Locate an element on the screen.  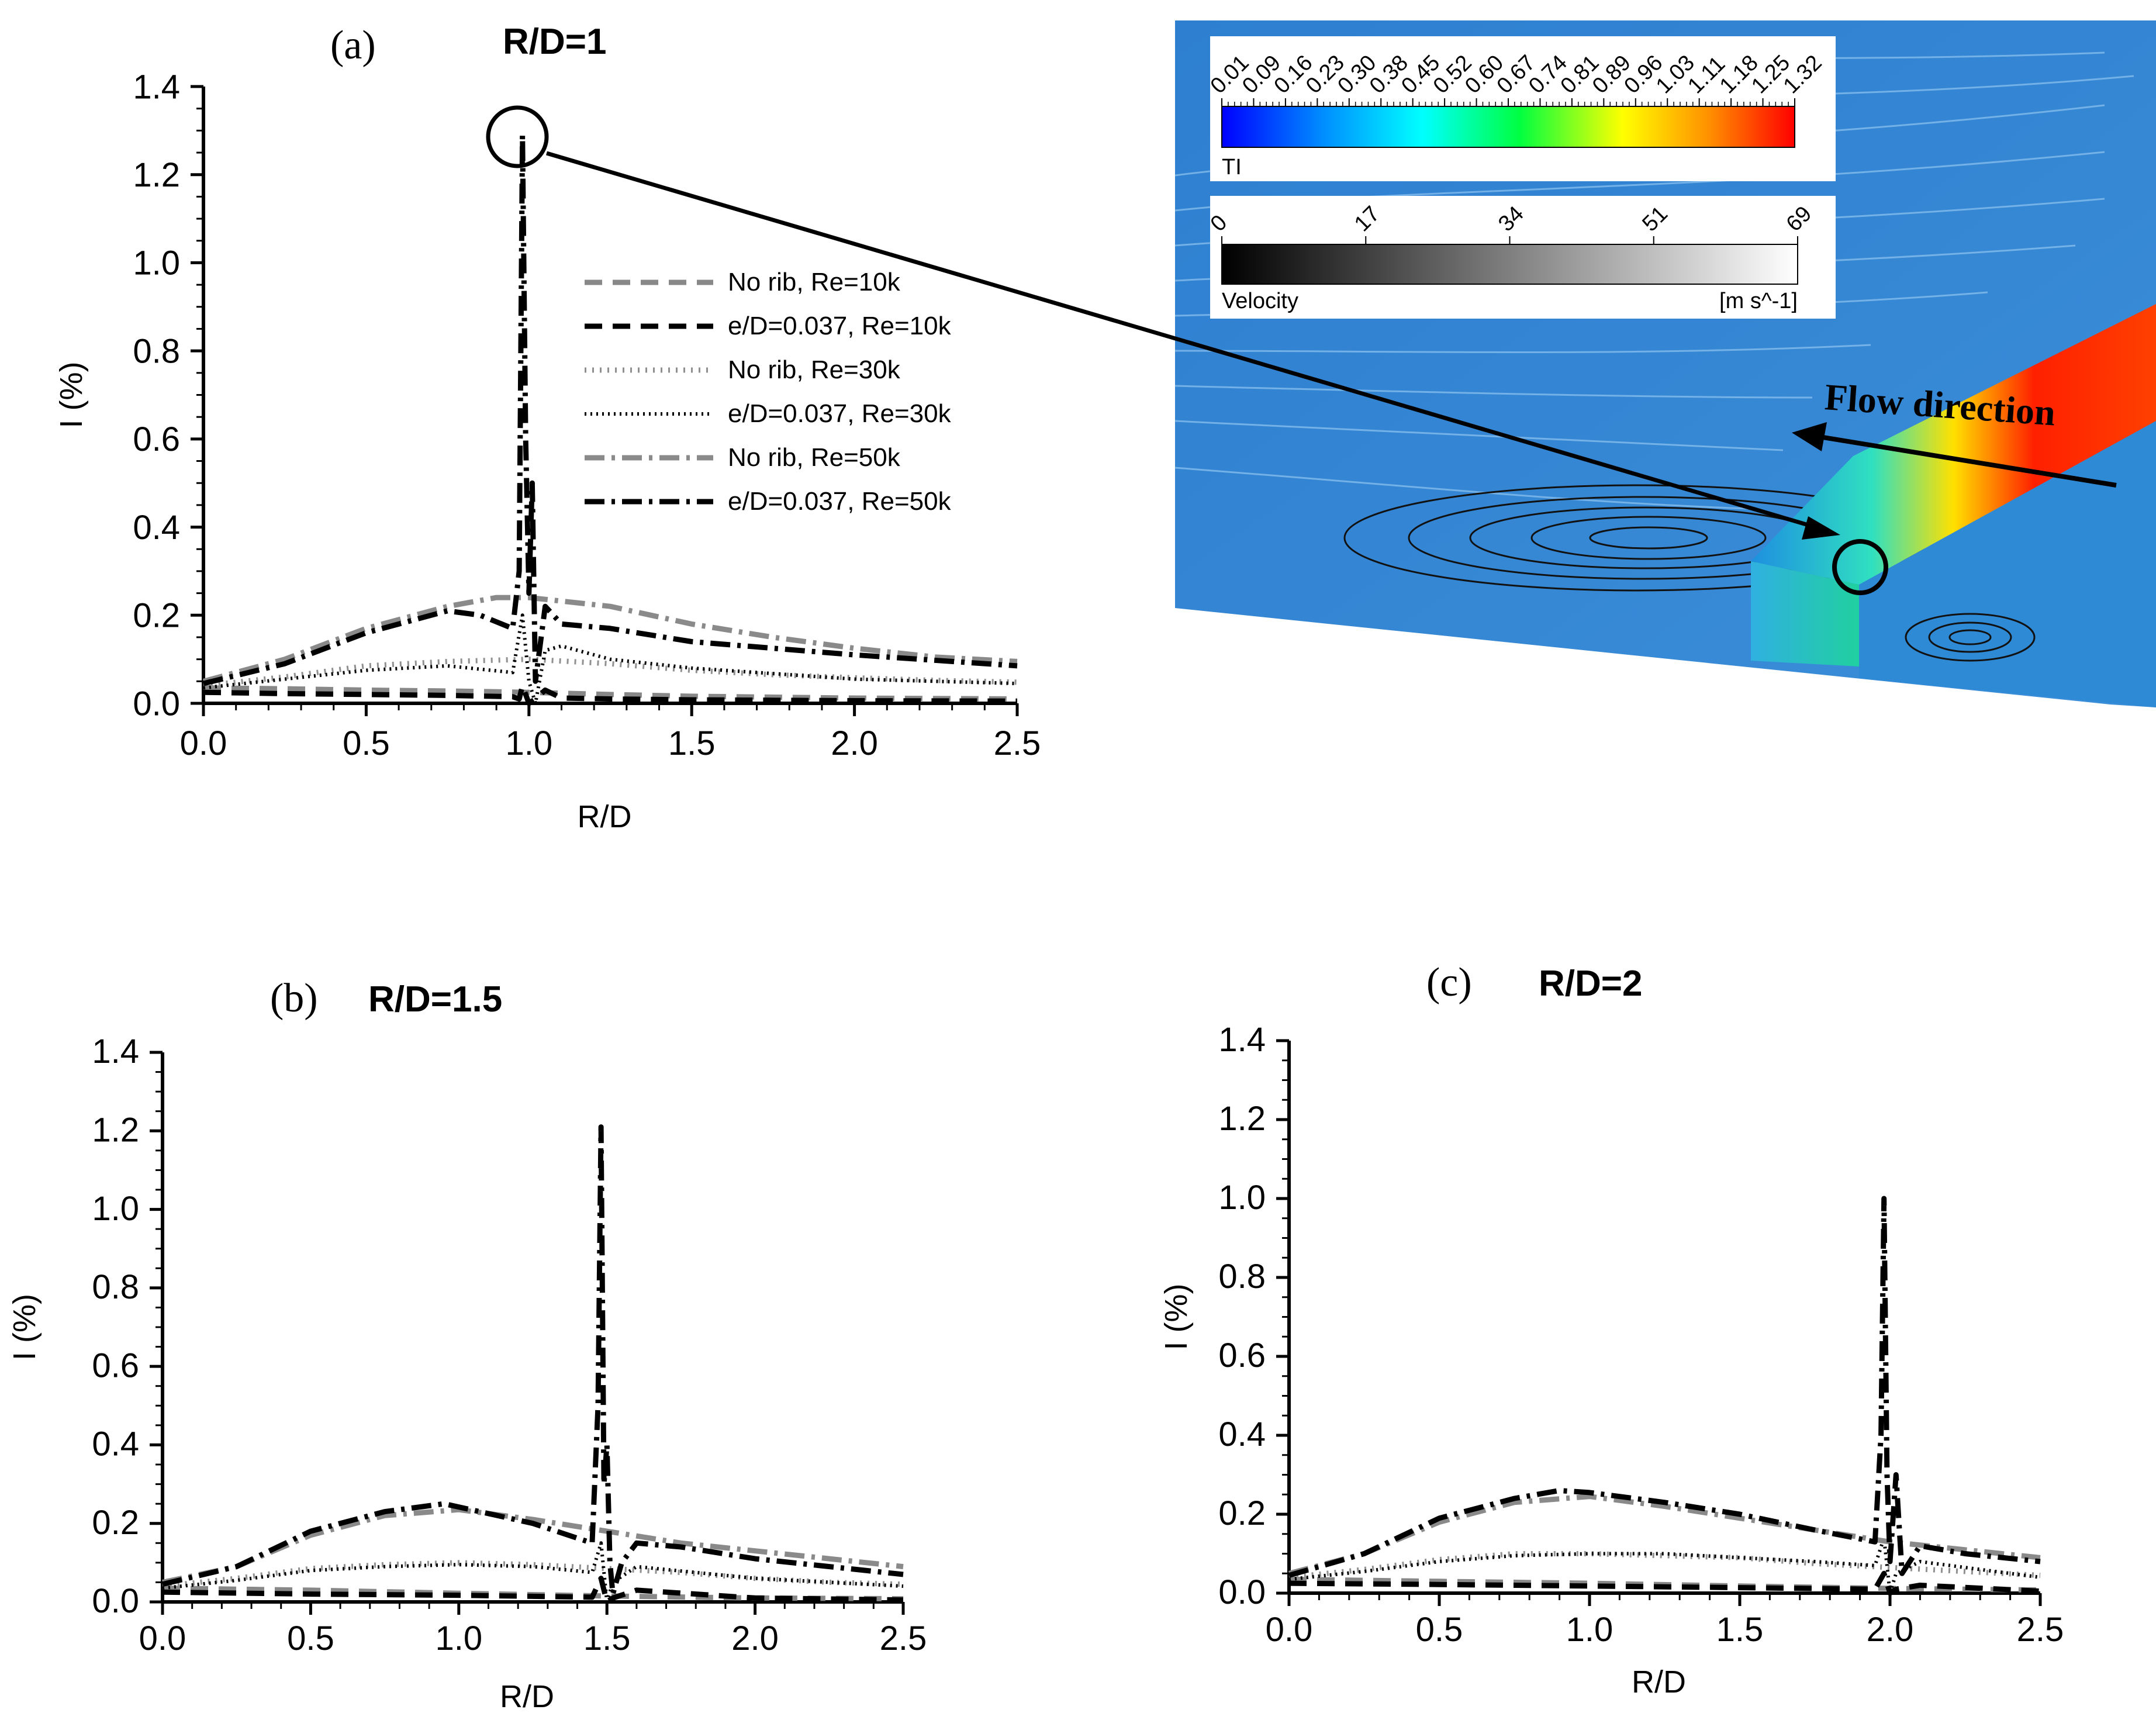
rib-front-face is located at coordinates (1805, 613).